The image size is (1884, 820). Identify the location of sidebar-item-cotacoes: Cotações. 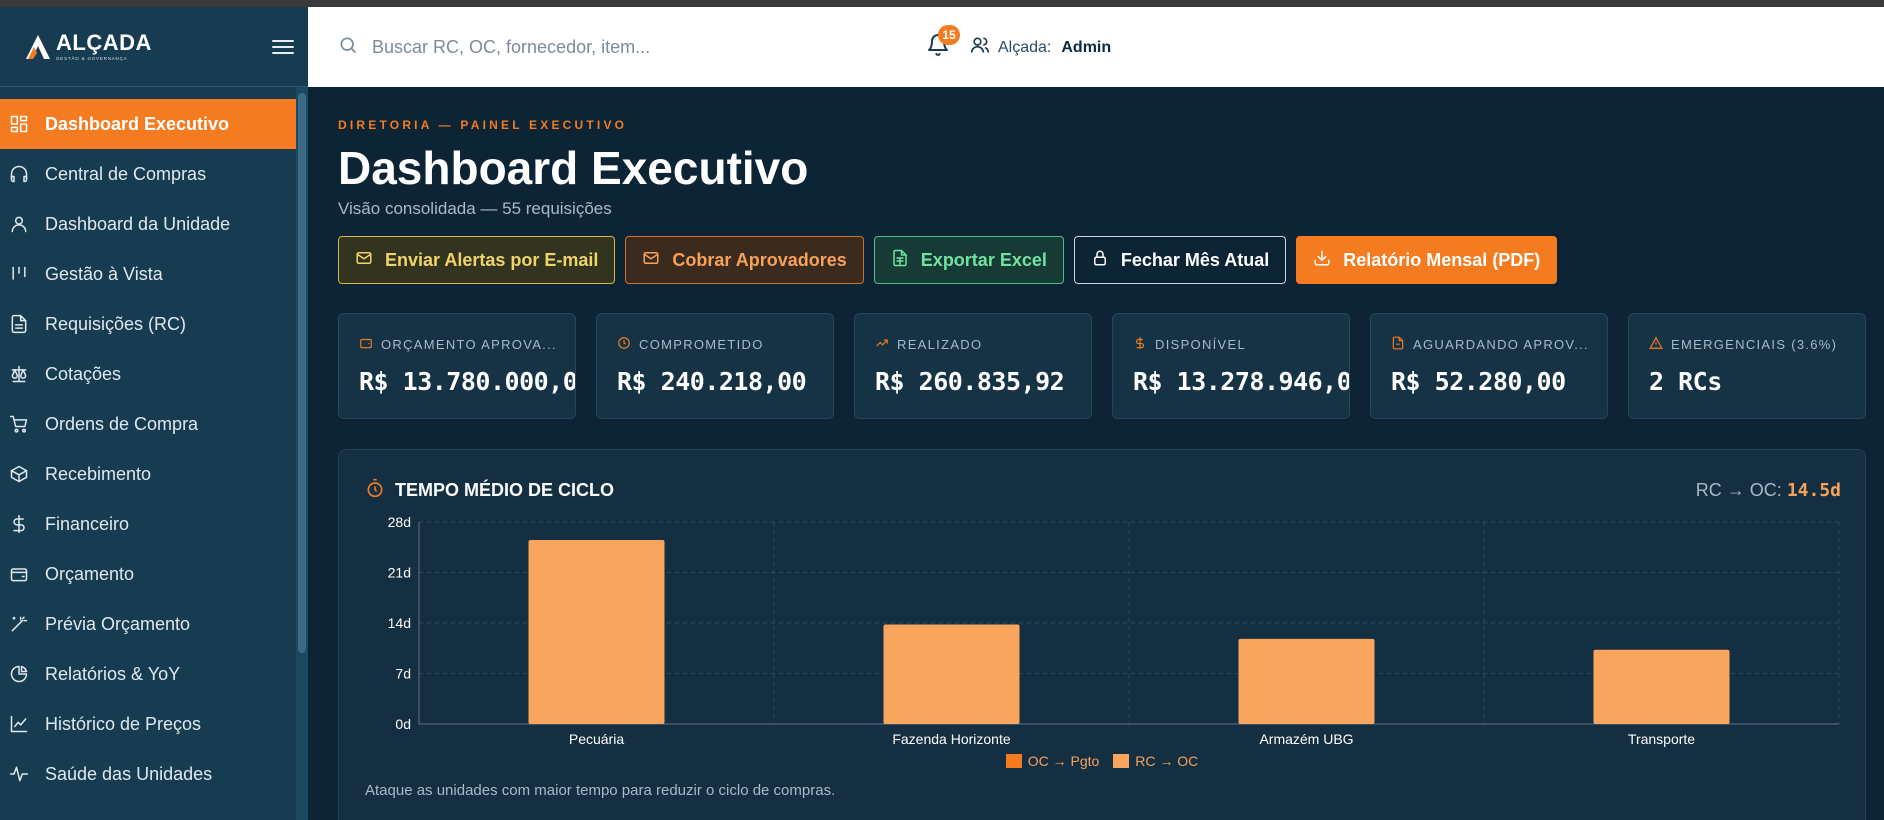
(148, 374).